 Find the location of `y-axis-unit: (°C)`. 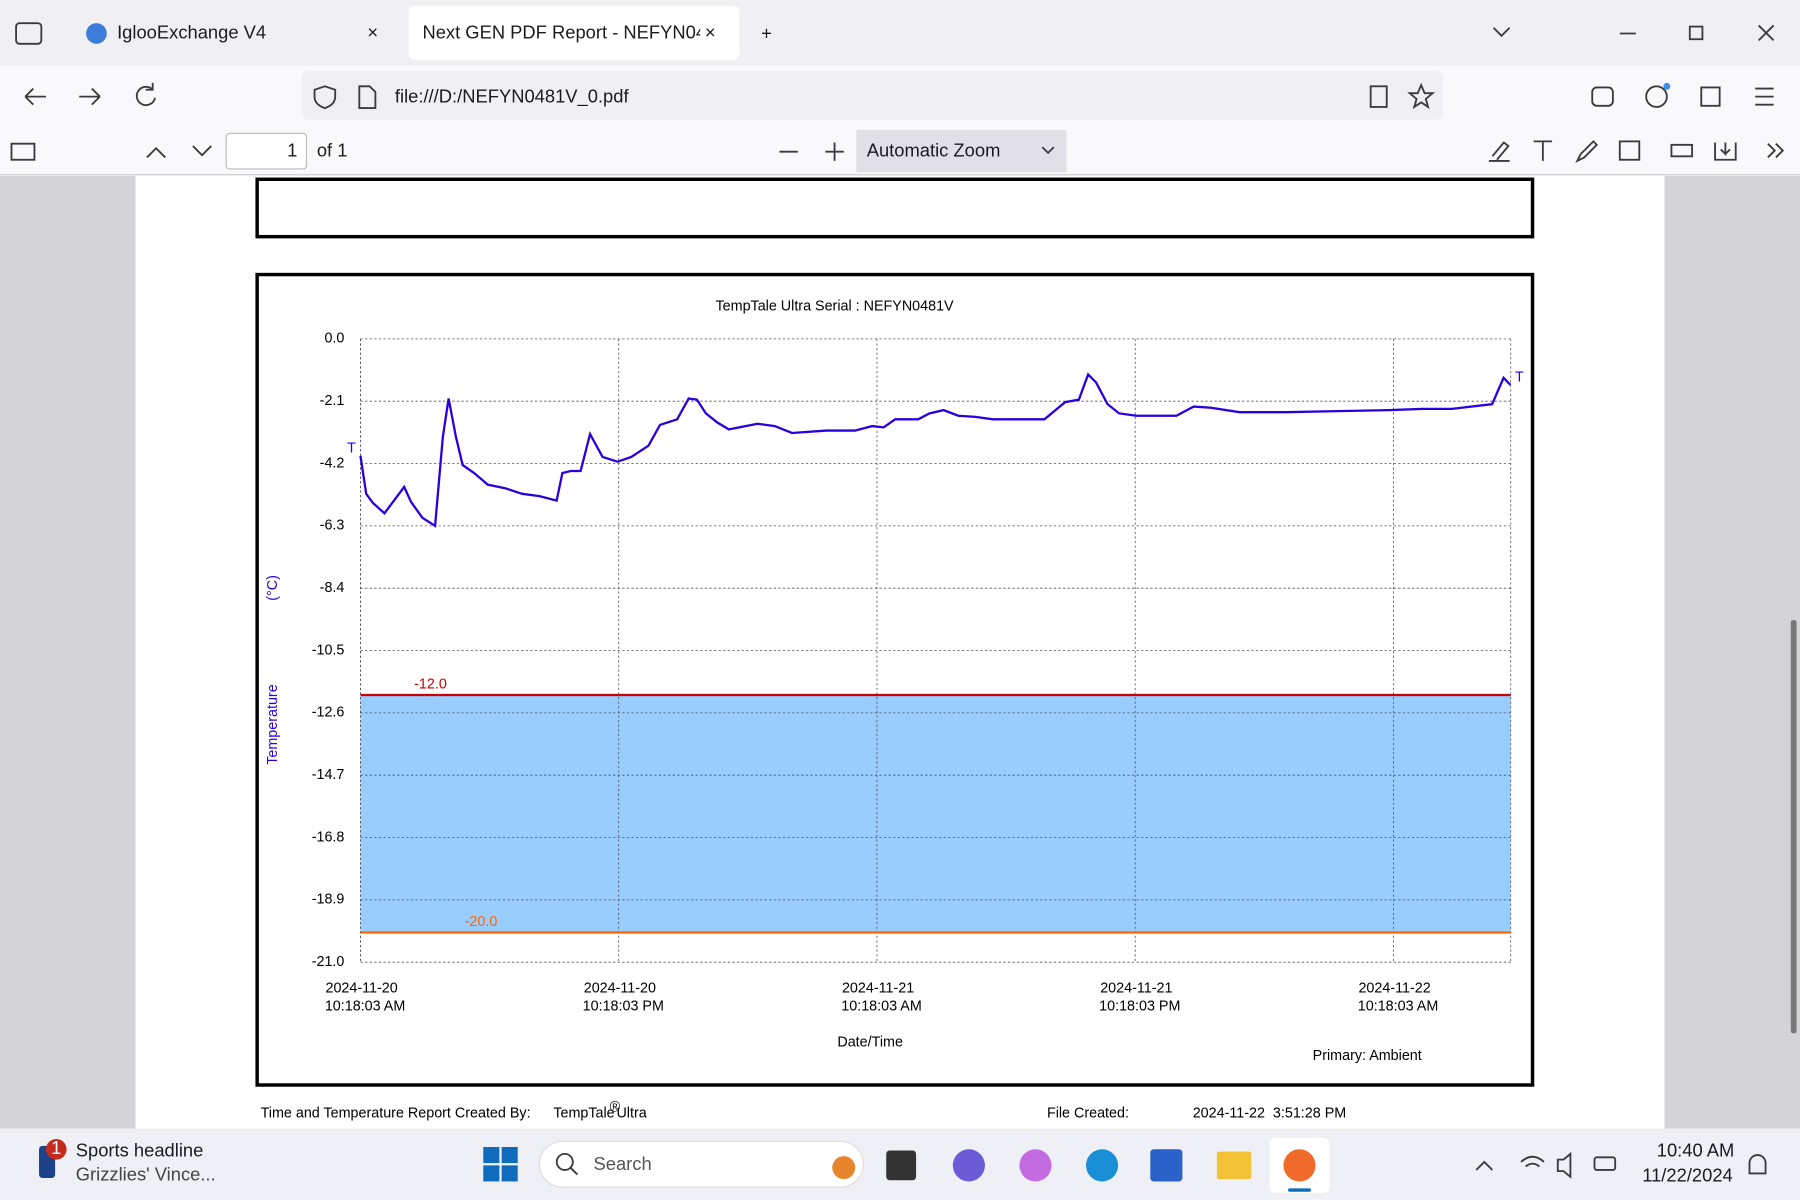

y-axis-unit: (°C) is located at coordinates (273, 588).